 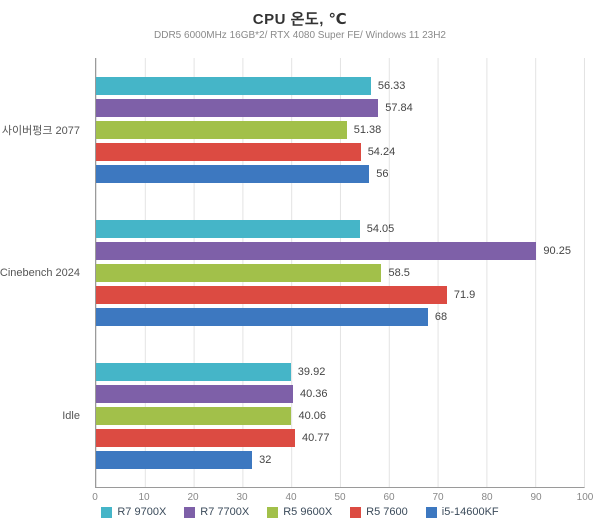 I want to click on legend-item: R7 9700X, so click(x=133, y=512).